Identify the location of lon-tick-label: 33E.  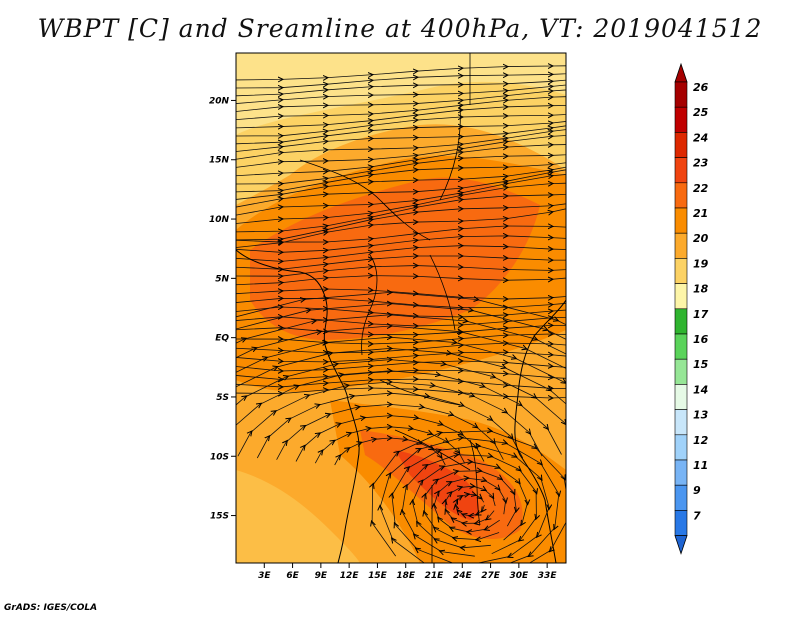
(548, 576).